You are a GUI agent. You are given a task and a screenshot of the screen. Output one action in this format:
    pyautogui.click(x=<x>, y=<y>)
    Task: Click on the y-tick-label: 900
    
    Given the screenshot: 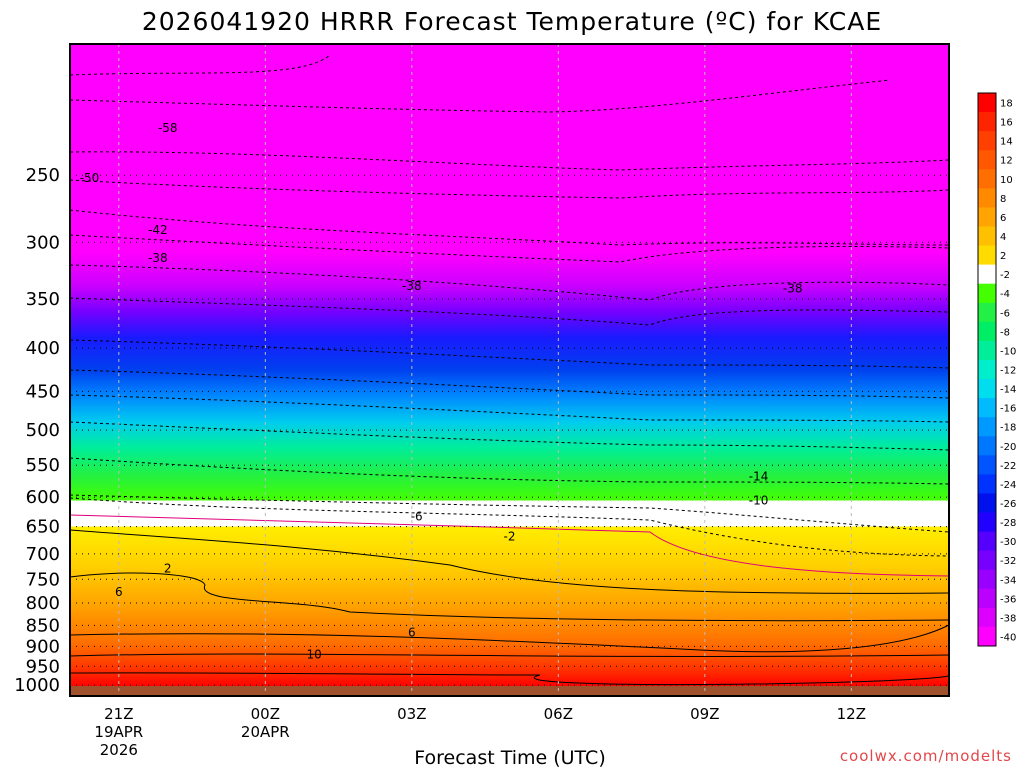 What is the action you would take?
    pyautogui.click(x=43, y=646)
    